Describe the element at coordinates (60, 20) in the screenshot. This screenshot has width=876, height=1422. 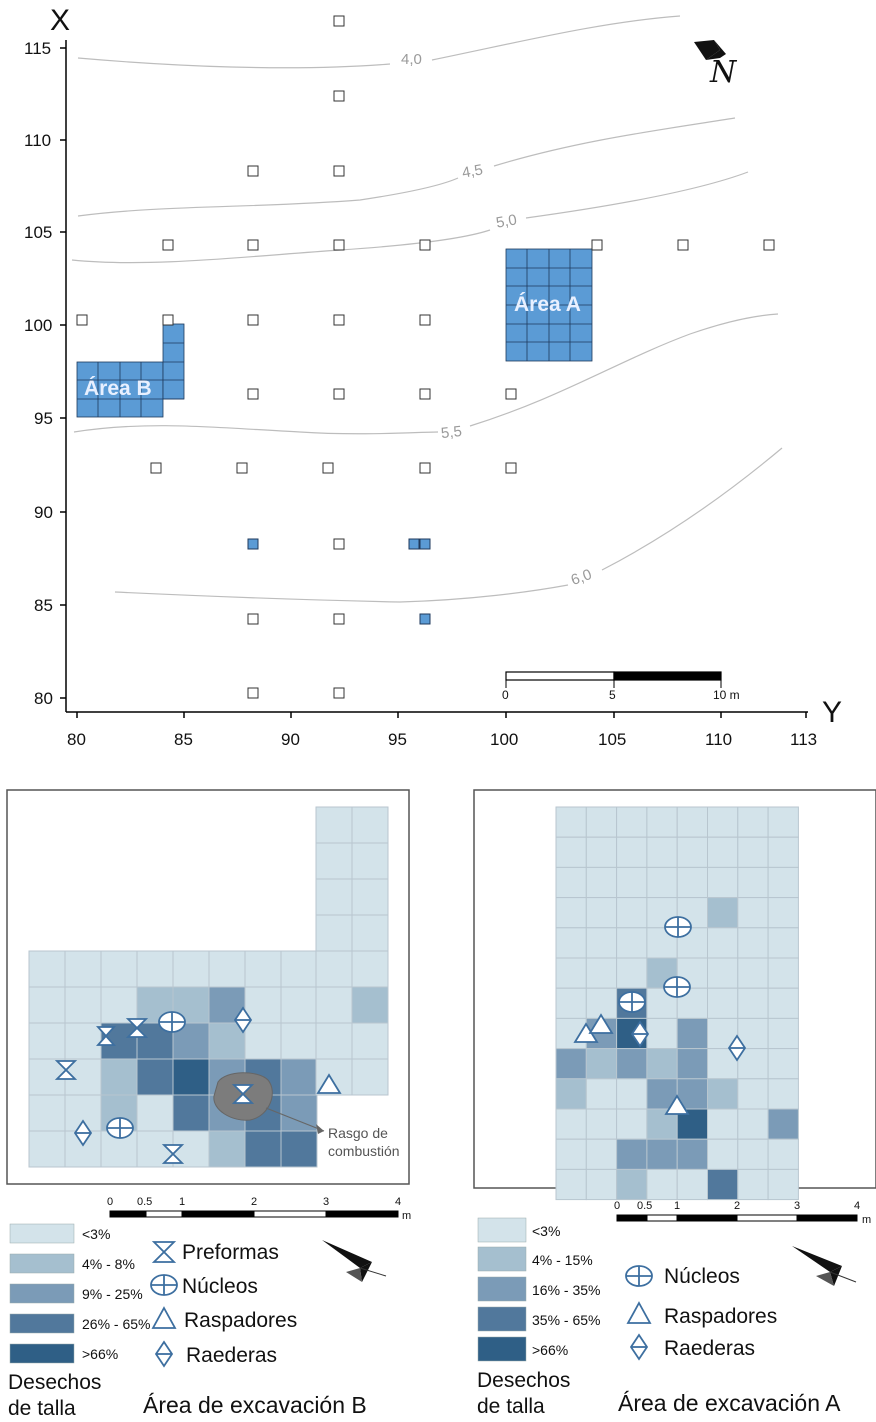
I see `x-axis-title: X` at that location.